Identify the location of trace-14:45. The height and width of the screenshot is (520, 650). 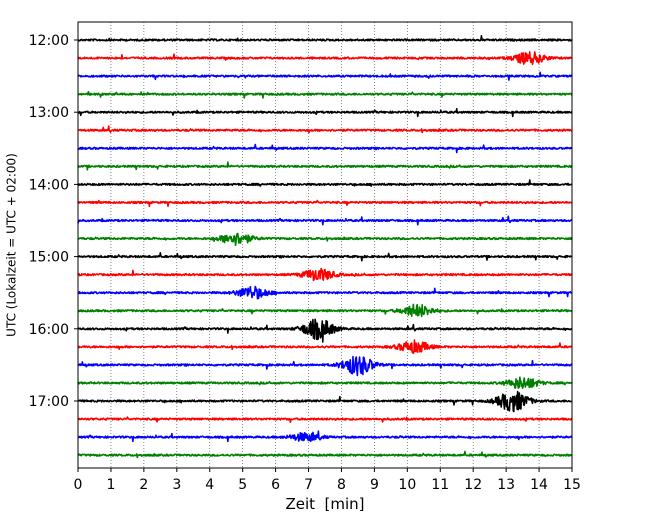
(325, 239).